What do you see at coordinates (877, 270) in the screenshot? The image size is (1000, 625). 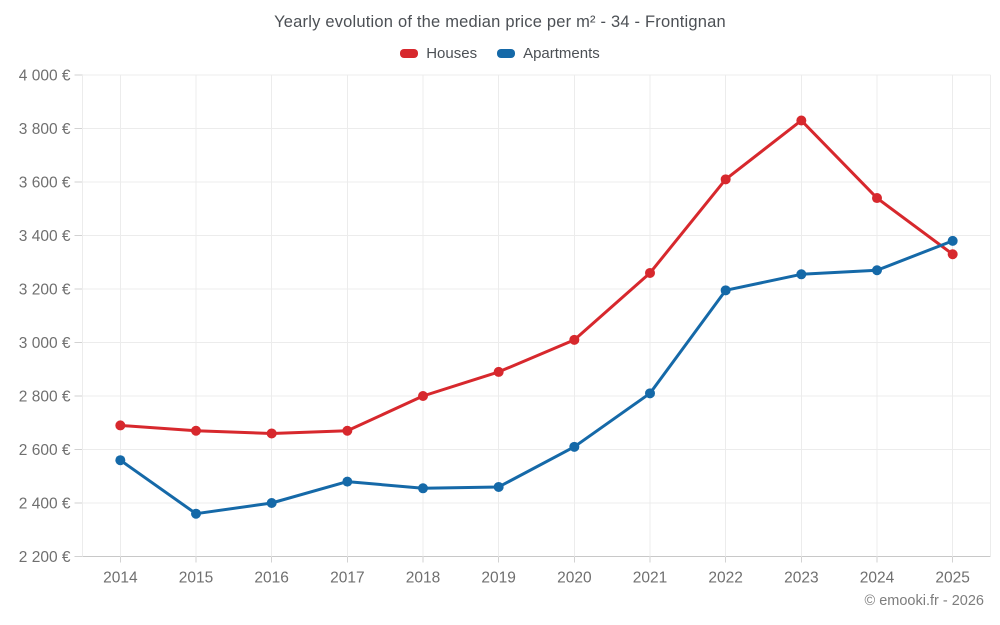 I see `data-point-apartments-2024` at bounding box center [877, 270].